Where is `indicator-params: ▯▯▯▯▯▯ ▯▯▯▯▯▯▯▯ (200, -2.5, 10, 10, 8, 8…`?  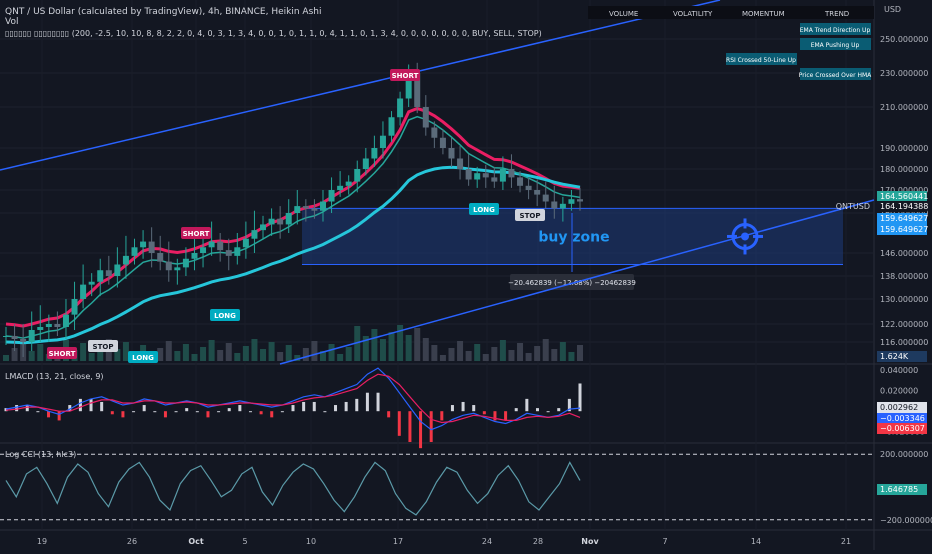 indicator-params: ▯▯▯▯▯▯ ▯▯▯▯▯▯▯▯ (200, -2.5, 10, 10, 8, 8… is located at coordinates (273, 33).